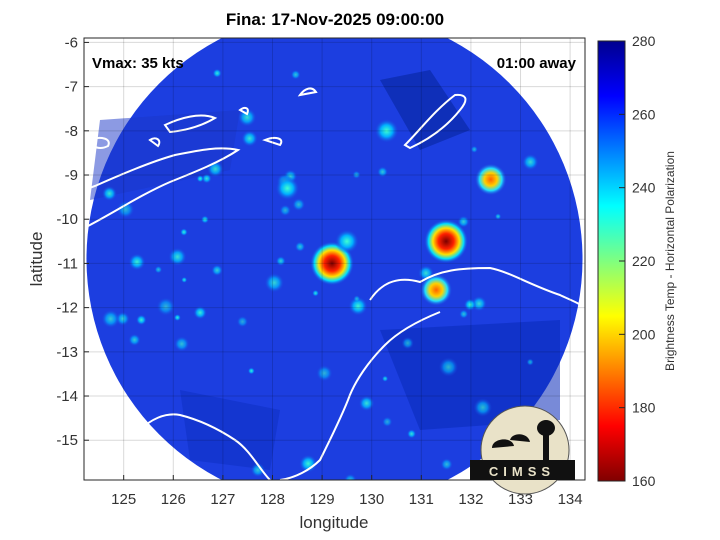 This screenshot has width=720, height=540. What do you see at coordinates (67, 219) in the screenshot?
I see `y-tick-label: -10` at bounding box center [67, 219].